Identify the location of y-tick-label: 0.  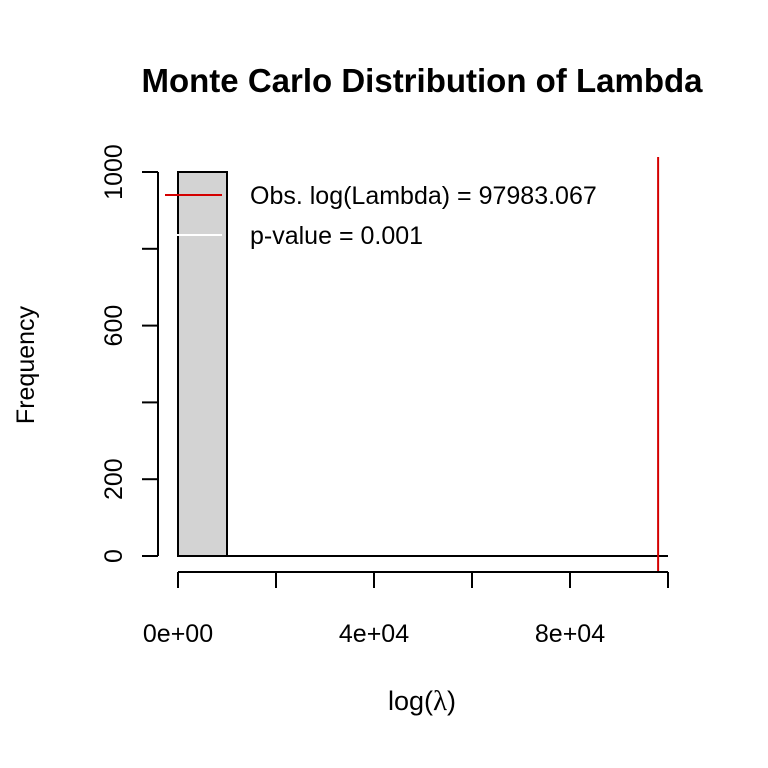
(114, 556).